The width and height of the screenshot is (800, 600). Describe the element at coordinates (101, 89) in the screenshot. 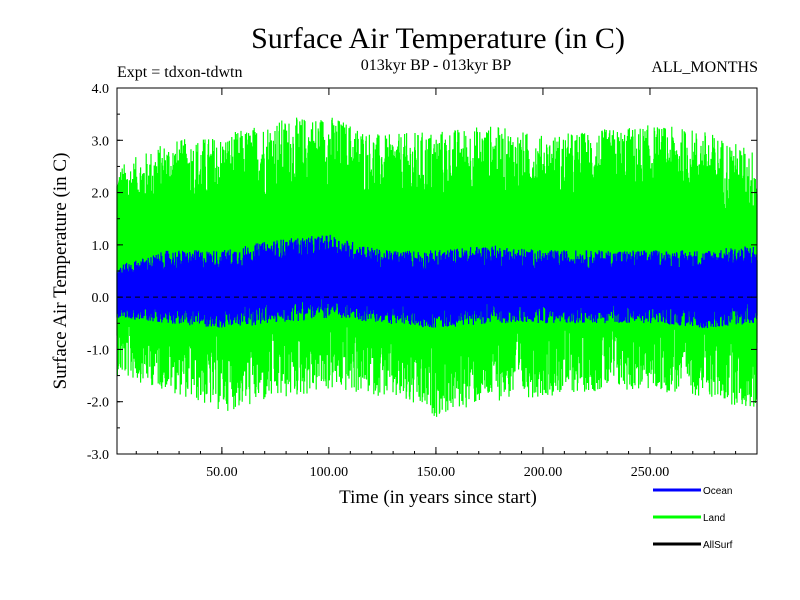

I see `y-tick-label: 4.0` at that location.